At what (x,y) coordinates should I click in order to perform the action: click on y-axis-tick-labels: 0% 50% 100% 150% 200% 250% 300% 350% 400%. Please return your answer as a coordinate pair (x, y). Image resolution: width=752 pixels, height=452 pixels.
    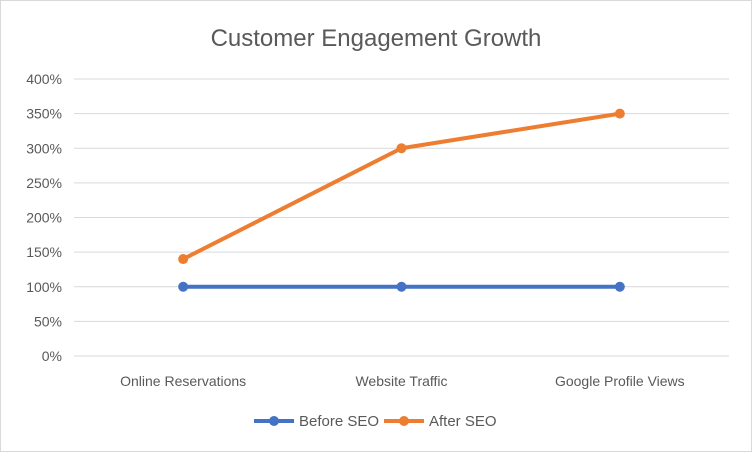
    Looking at the image, I should click on (44, 217).